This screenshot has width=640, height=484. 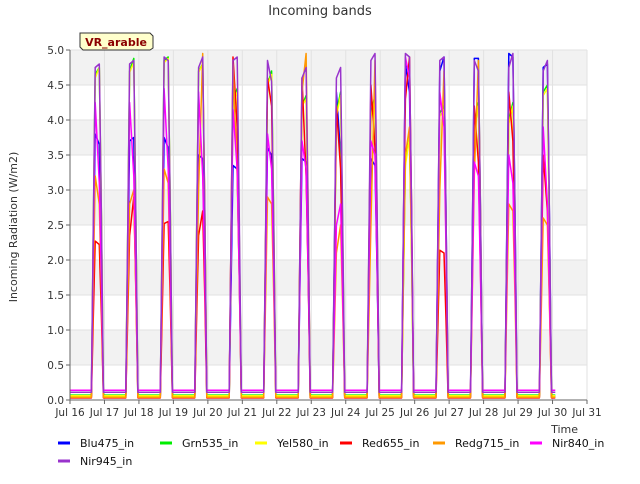 What do you see at coordinates (311, 413) in the screenshot?
I see `x-tick-label: Jul 23` at bounding box center [311, 413].